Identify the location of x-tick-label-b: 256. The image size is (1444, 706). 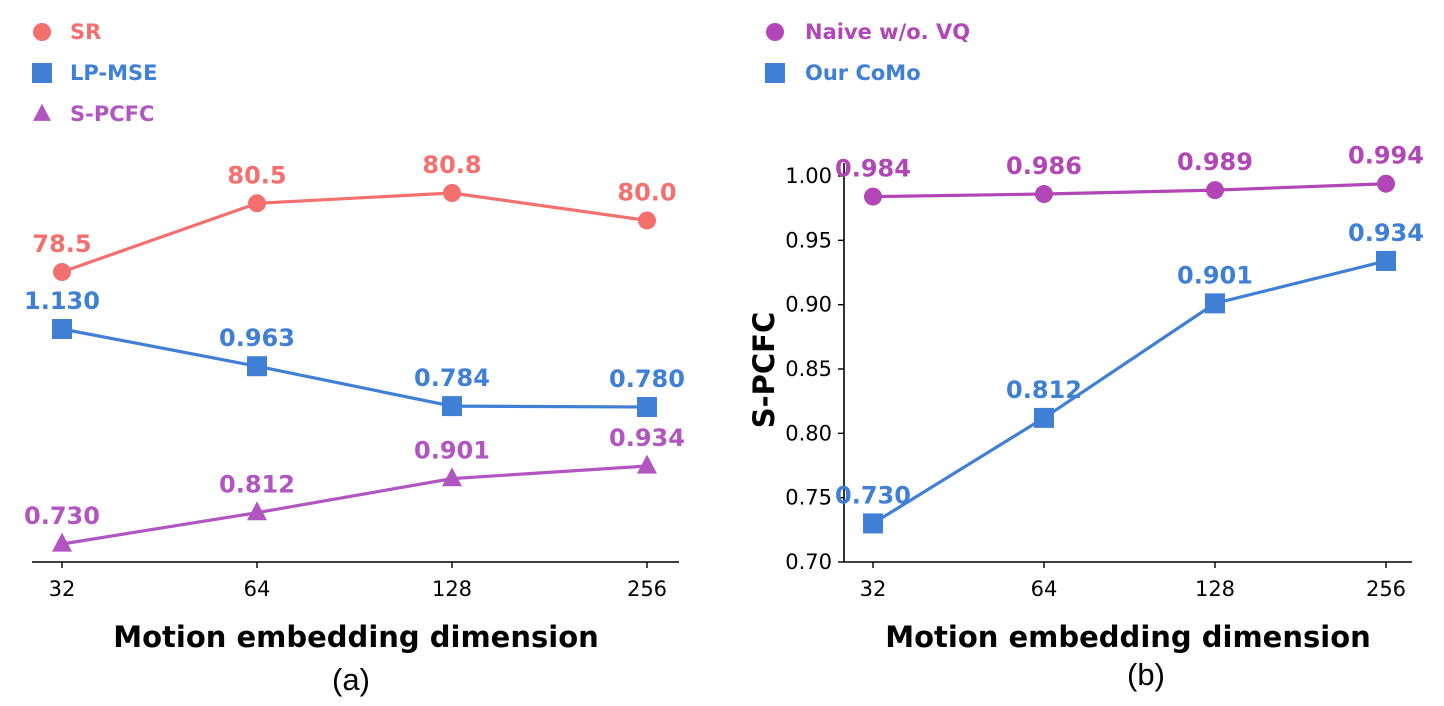
(1386, 589).